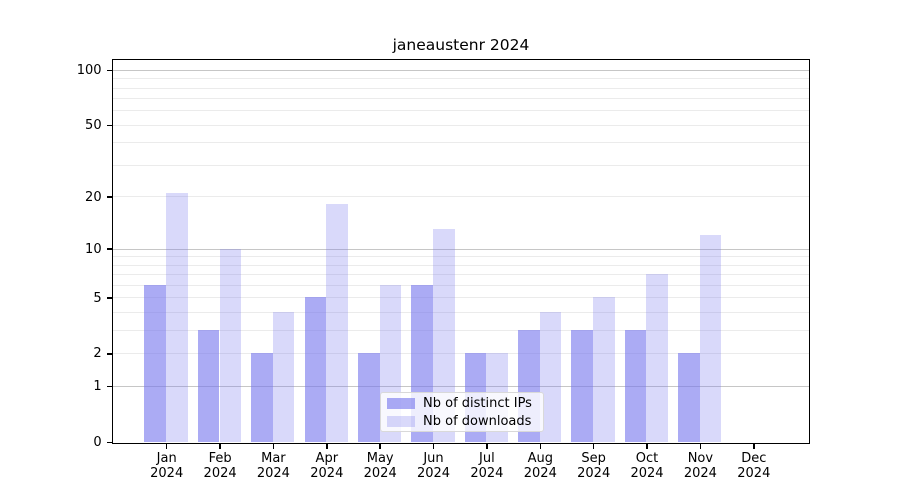  I want to click on x-tick-label-dec: Dec 2024, so click(754, 466).